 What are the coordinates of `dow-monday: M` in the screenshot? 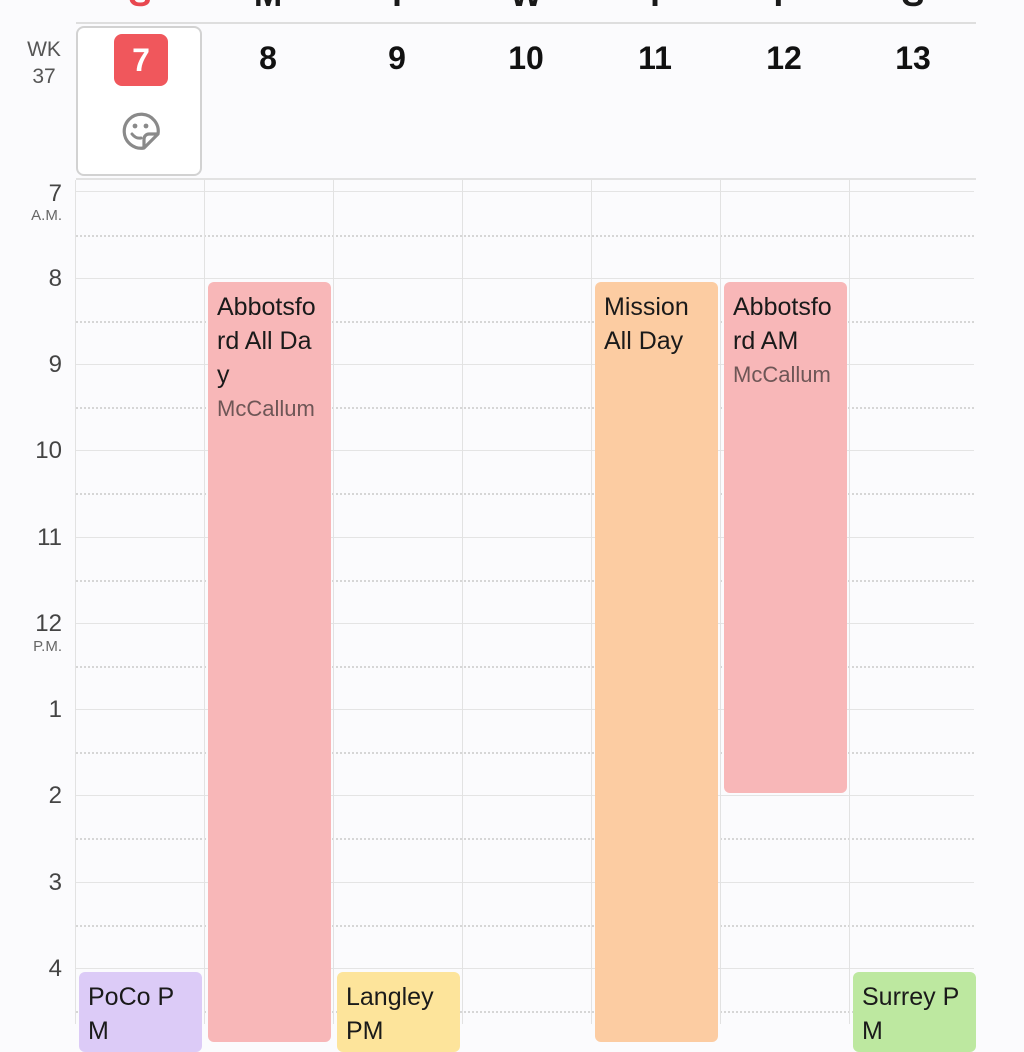 It's located at (268, 6).